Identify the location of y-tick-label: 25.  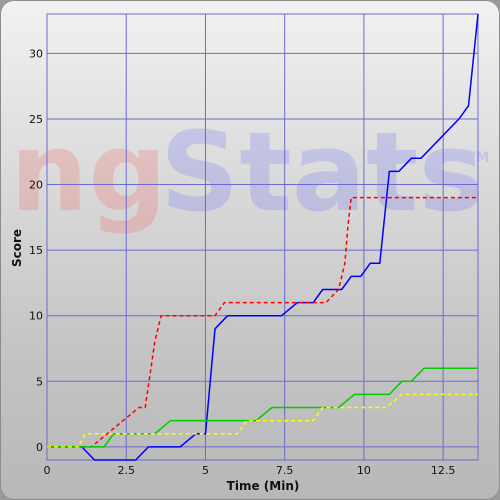
(36, 119).